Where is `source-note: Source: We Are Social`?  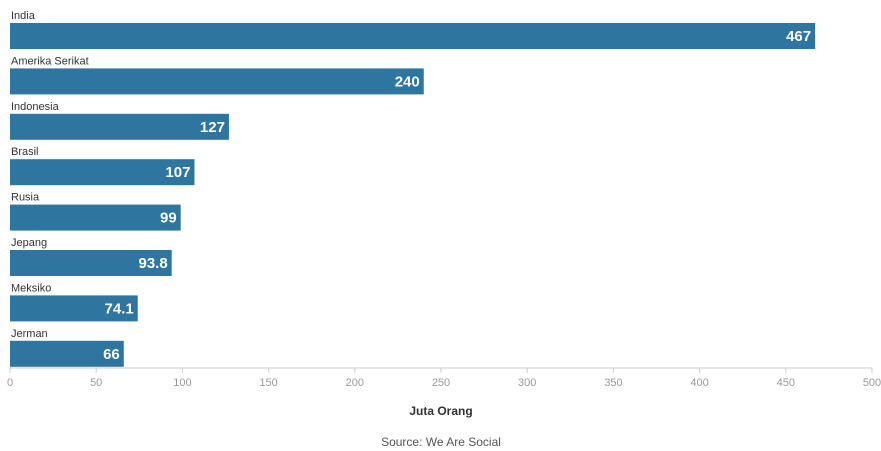 source-note: Source: We Are Social is located at coordinates (441, 442).